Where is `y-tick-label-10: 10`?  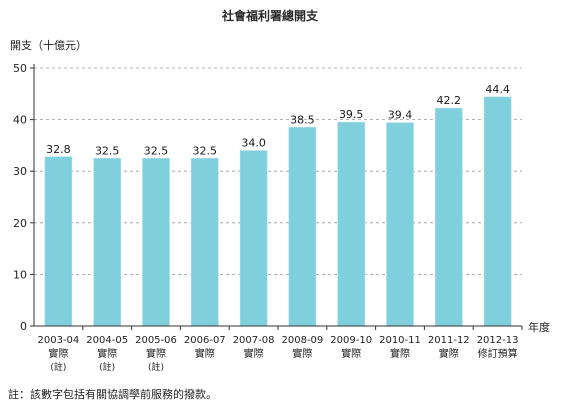 y-tick-label-10: 10 is located at coordinates (20, 274).